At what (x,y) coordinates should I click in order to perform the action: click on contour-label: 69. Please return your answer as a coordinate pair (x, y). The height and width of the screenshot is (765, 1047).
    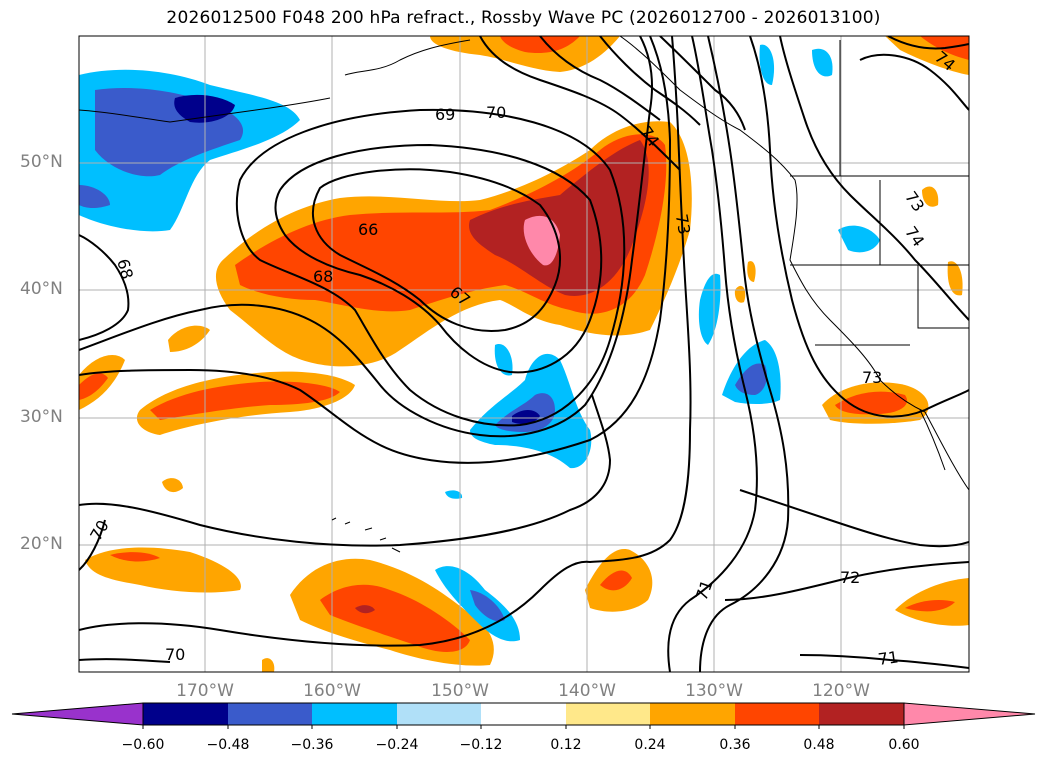
    Looking at the image, I should click on (445, 114).